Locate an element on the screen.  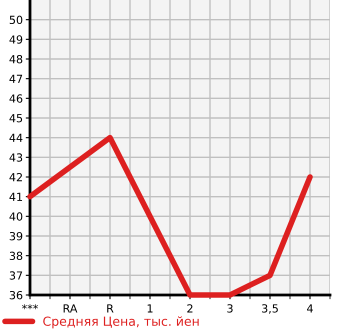
y-tick-label: 47 is located at coordinates (15, 78).